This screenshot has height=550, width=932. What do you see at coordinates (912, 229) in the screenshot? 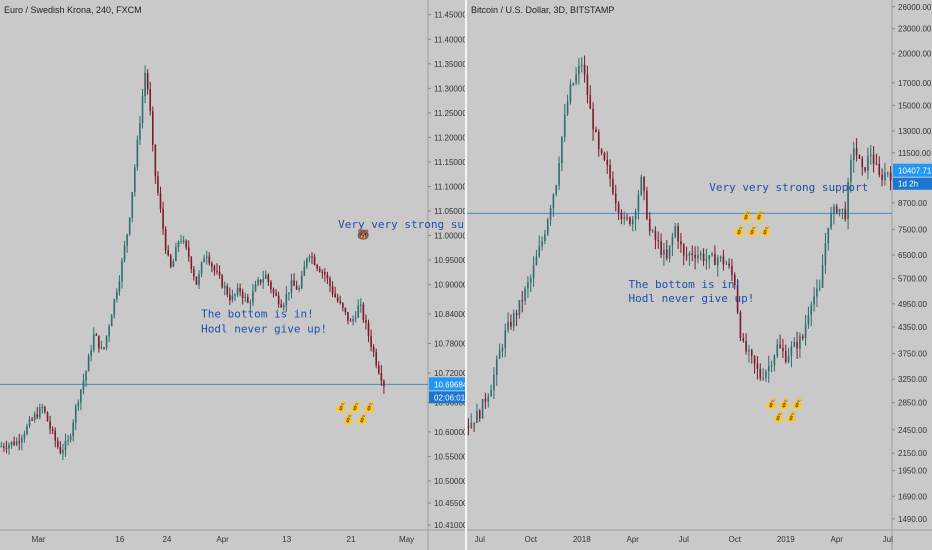
I see `y-tick-label: 7500.00` at bounding box center [912, 229].